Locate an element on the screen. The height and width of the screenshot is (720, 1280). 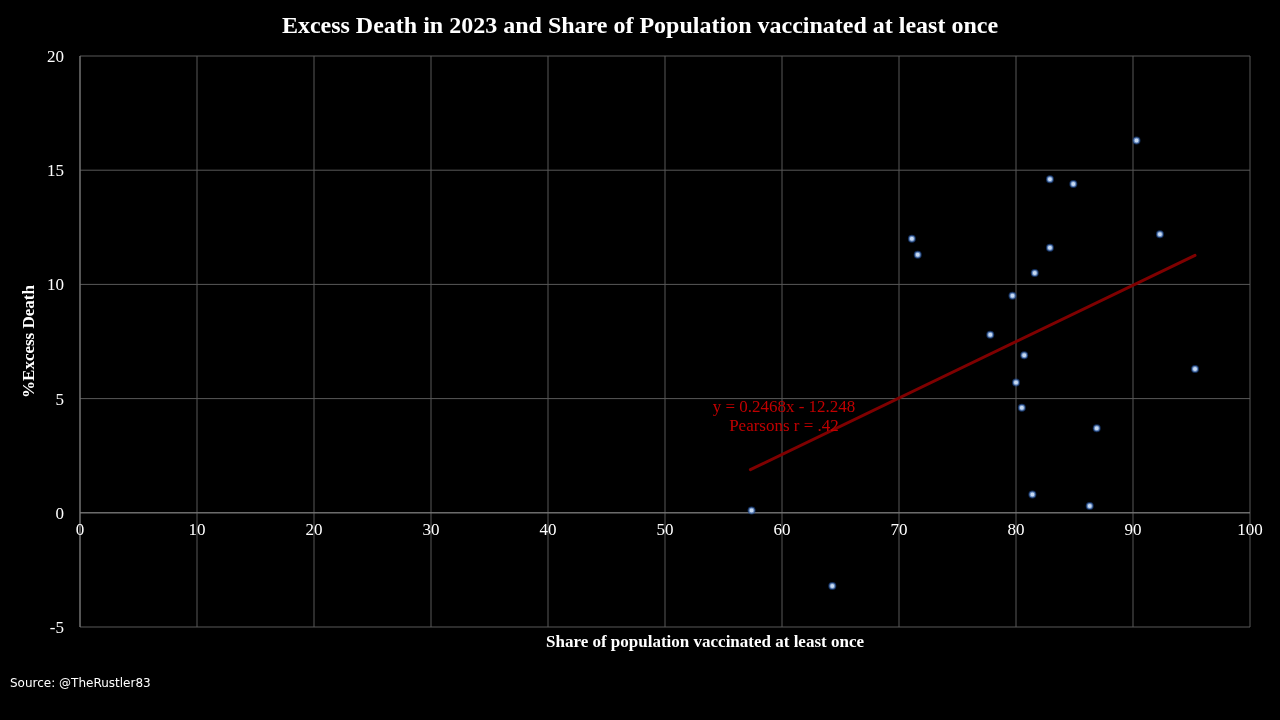
y-tick-label: 15 is located at coordinates (55, 171).